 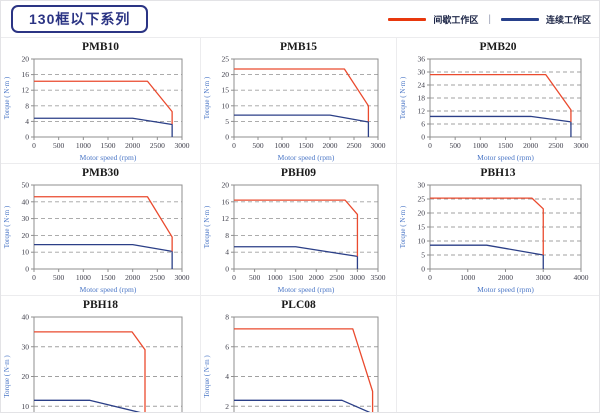 I want to click on continuous-line-icon, so click(x=519, y=19).